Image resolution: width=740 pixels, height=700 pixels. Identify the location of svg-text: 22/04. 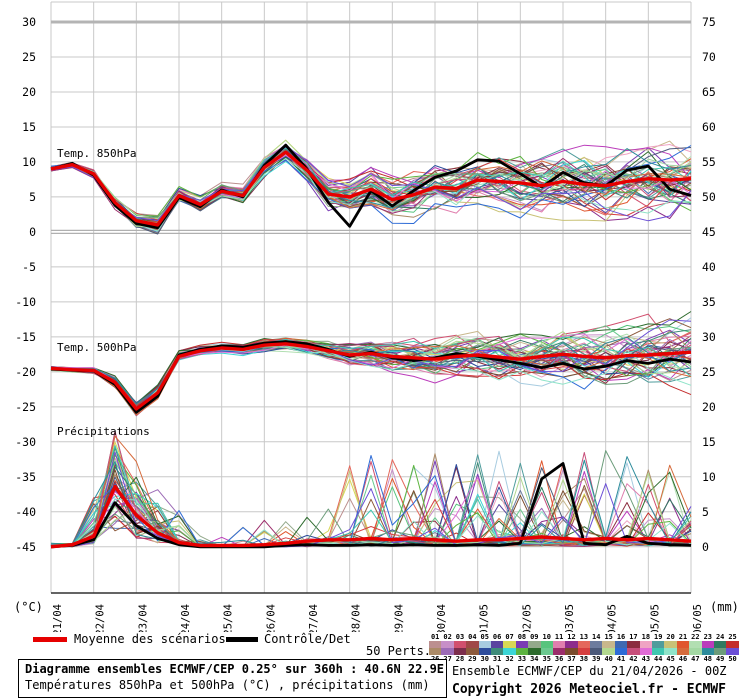
(101, 618).